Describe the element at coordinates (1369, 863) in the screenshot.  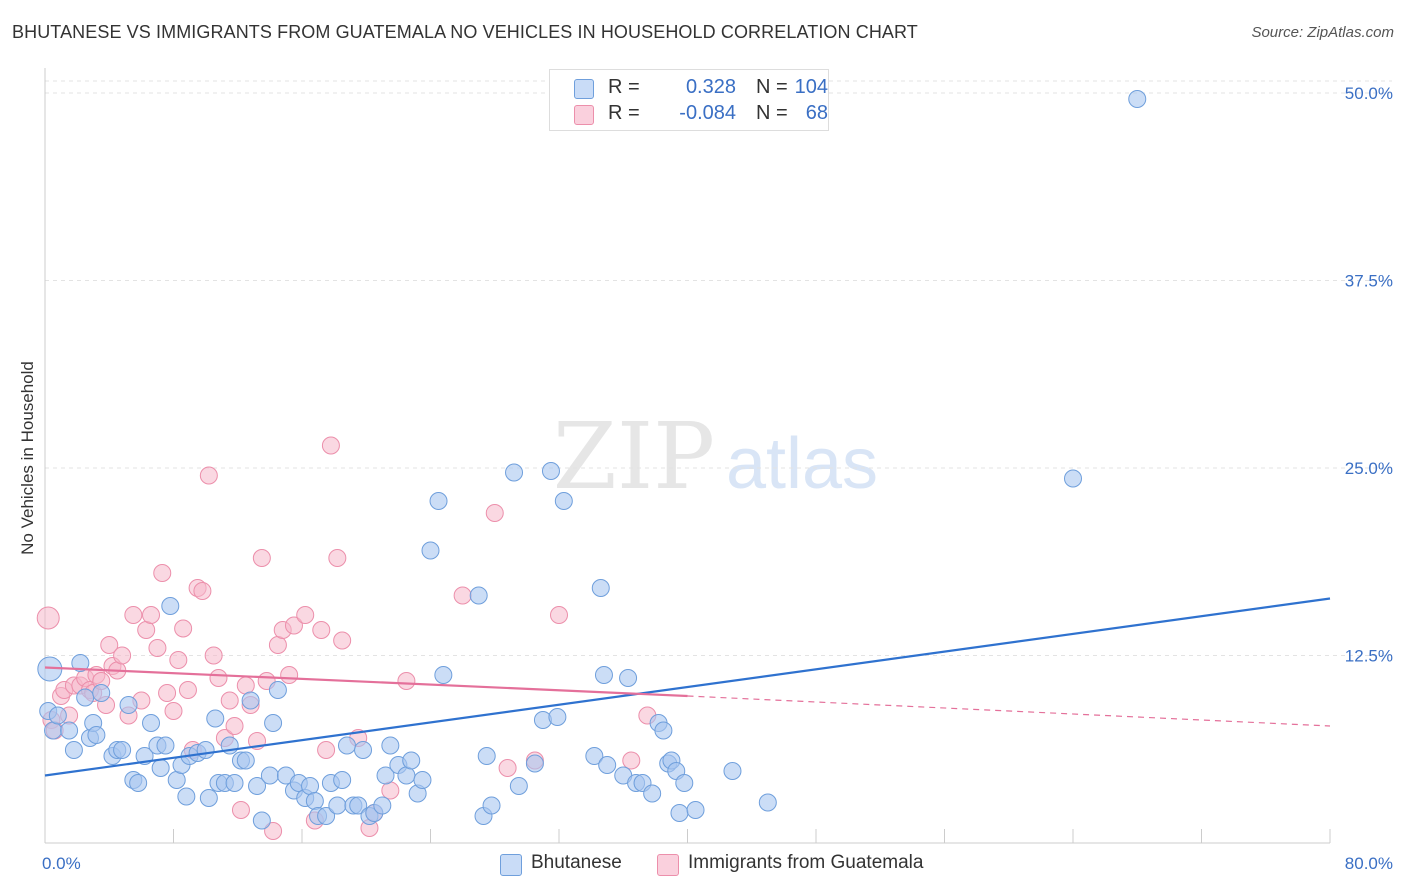
I see `x-tick-label-max: 80.0%` at that location.